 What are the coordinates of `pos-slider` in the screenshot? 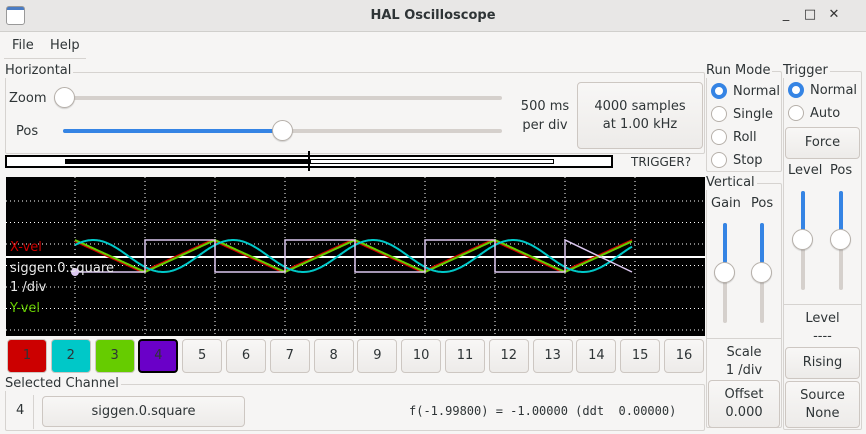 It's located at (282, 130).